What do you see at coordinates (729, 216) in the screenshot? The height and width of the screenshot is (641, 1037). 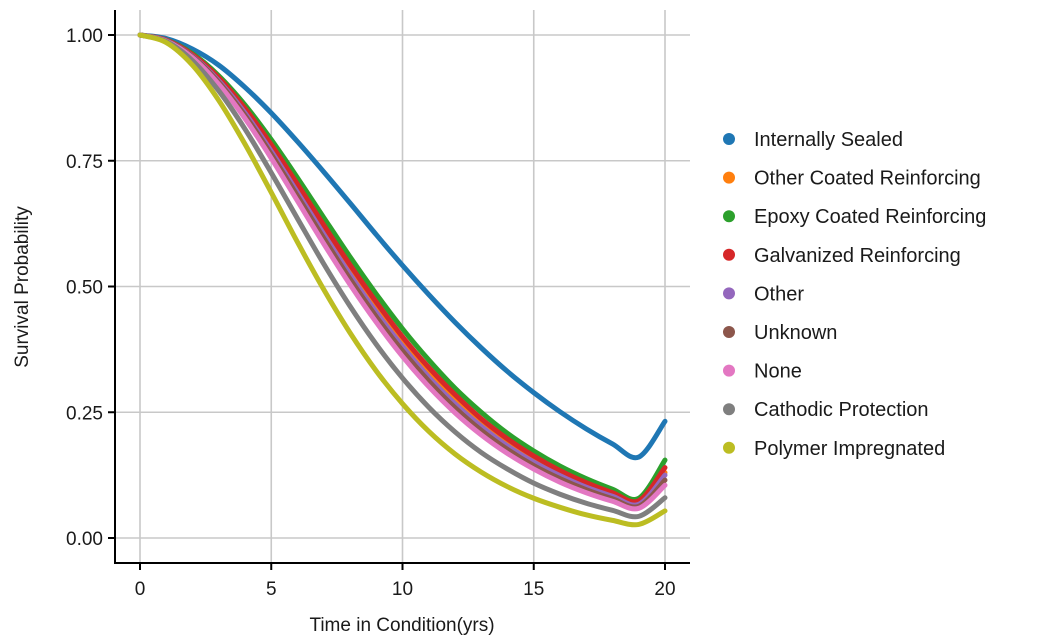 I see `legend-marker-epoxy-coated-reinforcing` at bounding box center [729, 216].